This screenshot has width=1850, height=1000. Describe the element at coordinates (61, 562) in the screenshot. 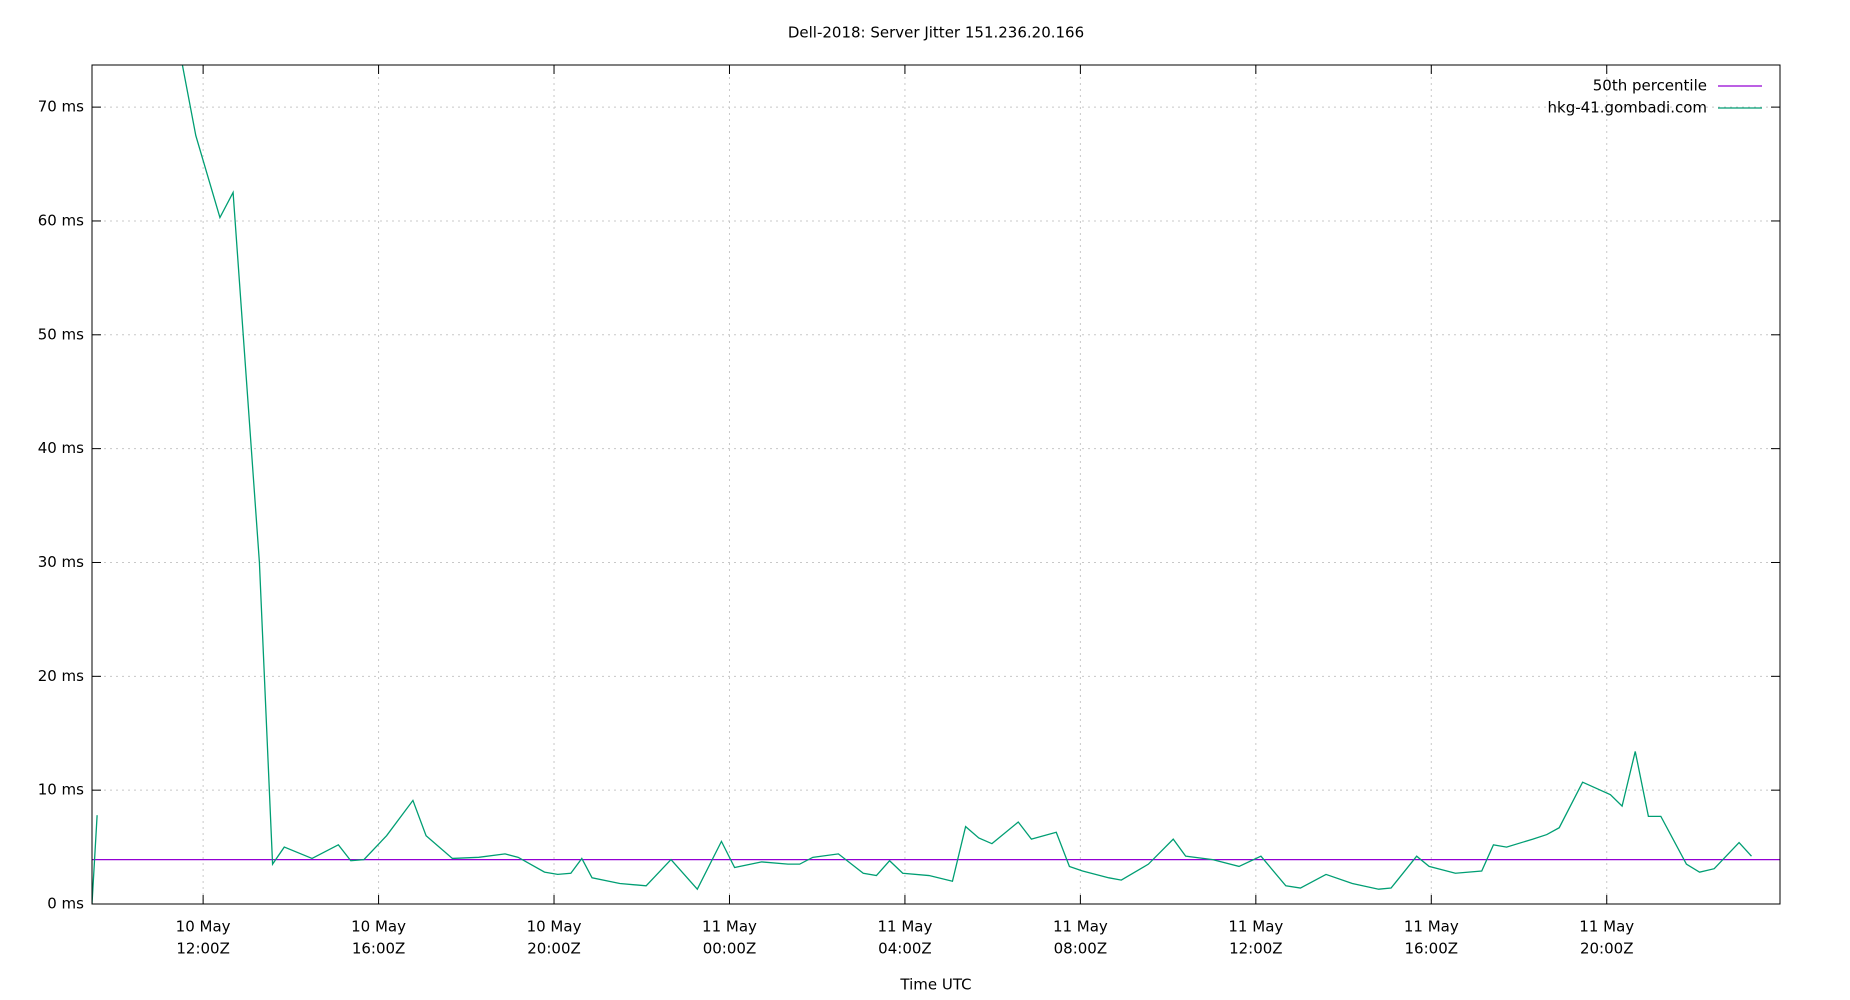

I see `y-tick-label: 30 ms` at that location.